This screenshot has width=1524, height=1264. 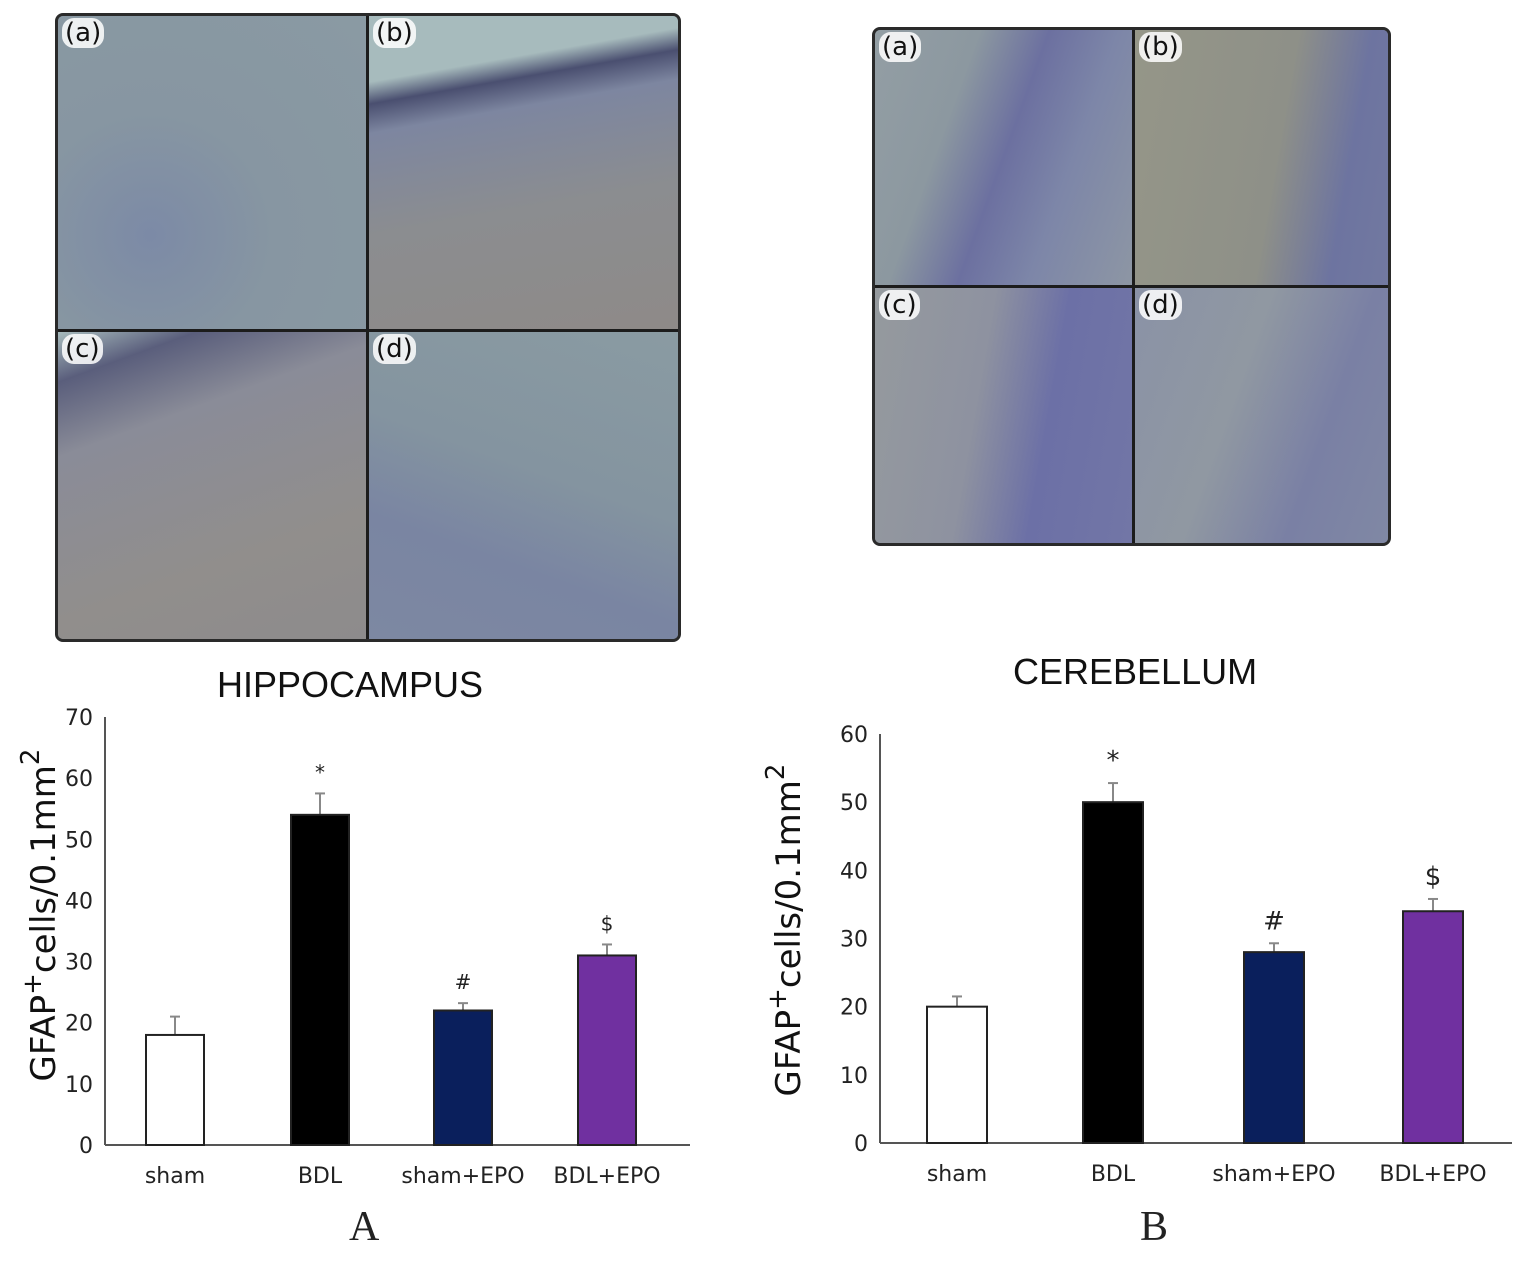 I want to click on y-tick-label: 70, so click(x=79, y=718).